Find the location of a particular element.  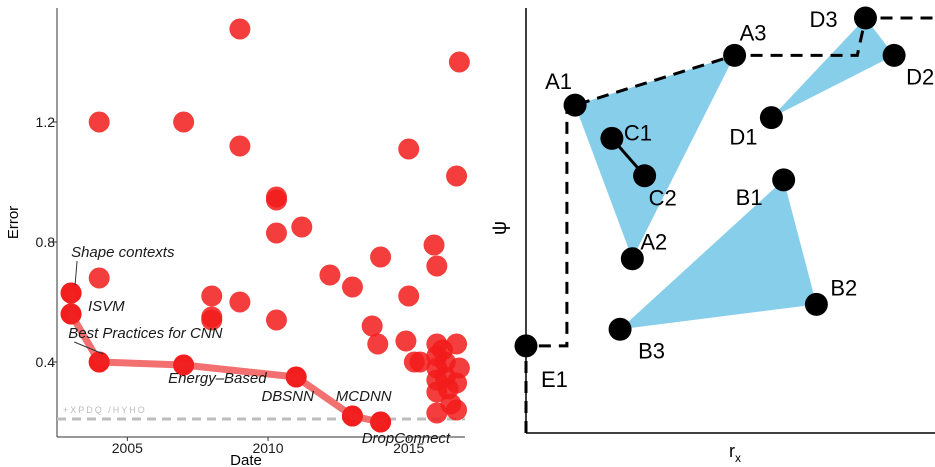

node-d2 is located at coordinates (894, 55).